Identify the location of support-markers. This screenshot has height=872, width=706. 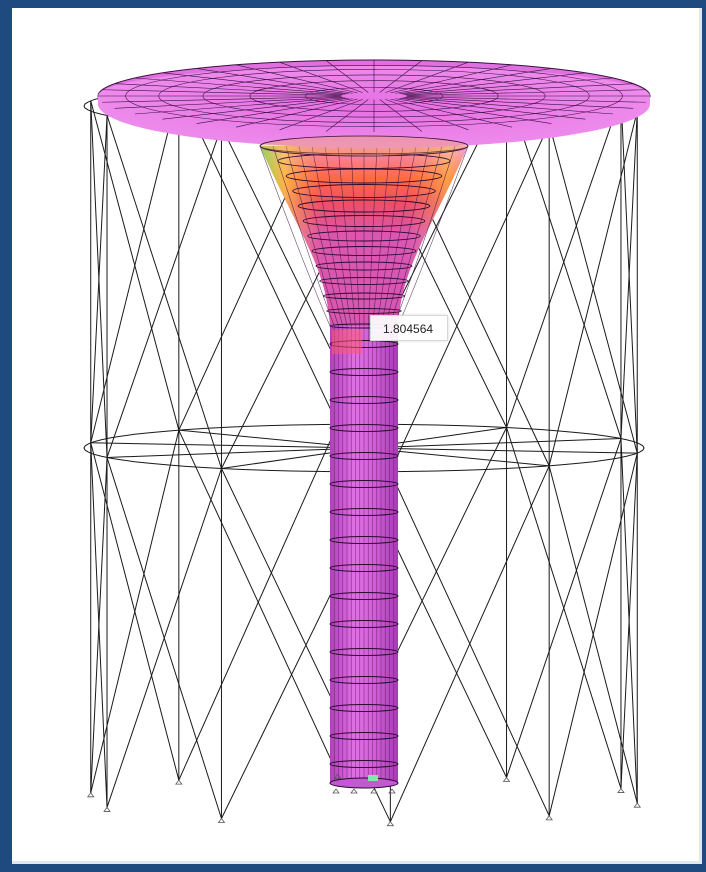
(364, 800).